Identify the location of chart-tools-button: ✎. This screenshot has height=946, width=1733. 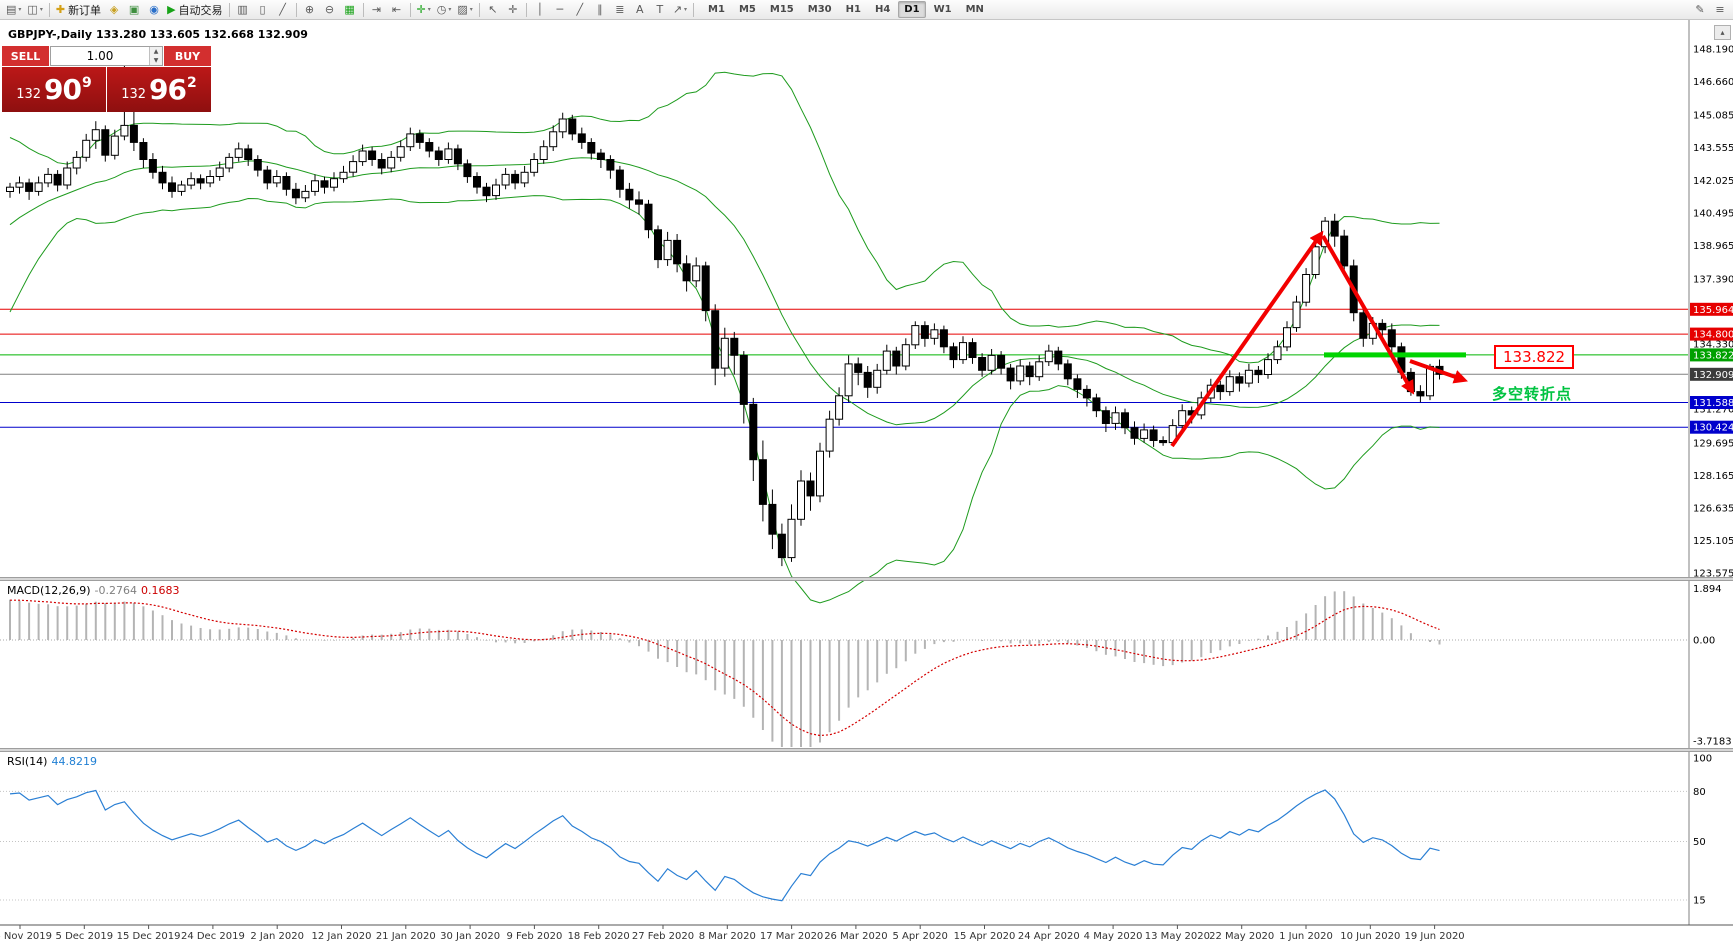
(1700, 10).